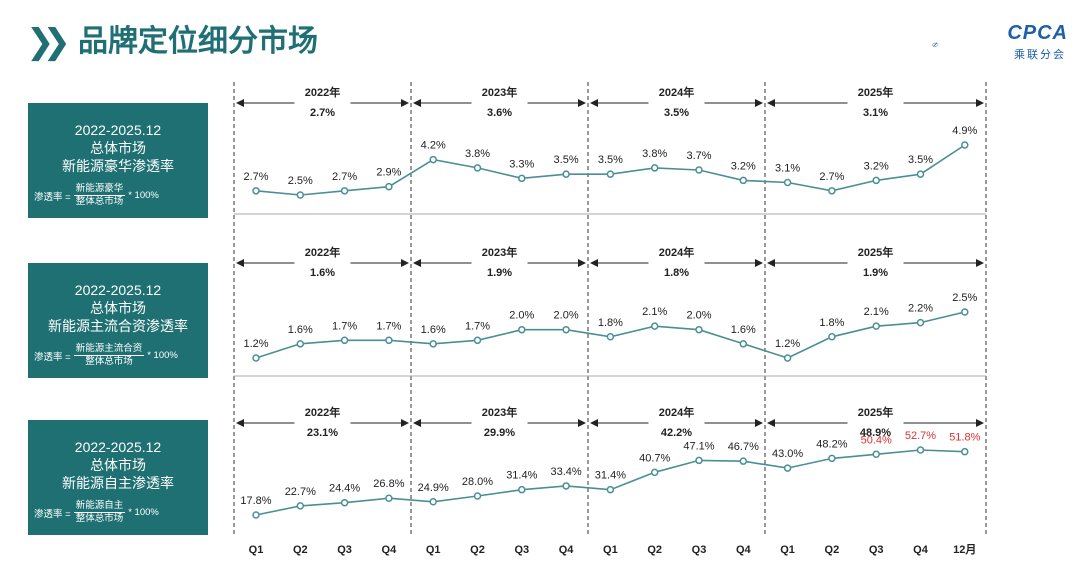  I want to click on year-average-label: 1.9%, so click(875, 273).